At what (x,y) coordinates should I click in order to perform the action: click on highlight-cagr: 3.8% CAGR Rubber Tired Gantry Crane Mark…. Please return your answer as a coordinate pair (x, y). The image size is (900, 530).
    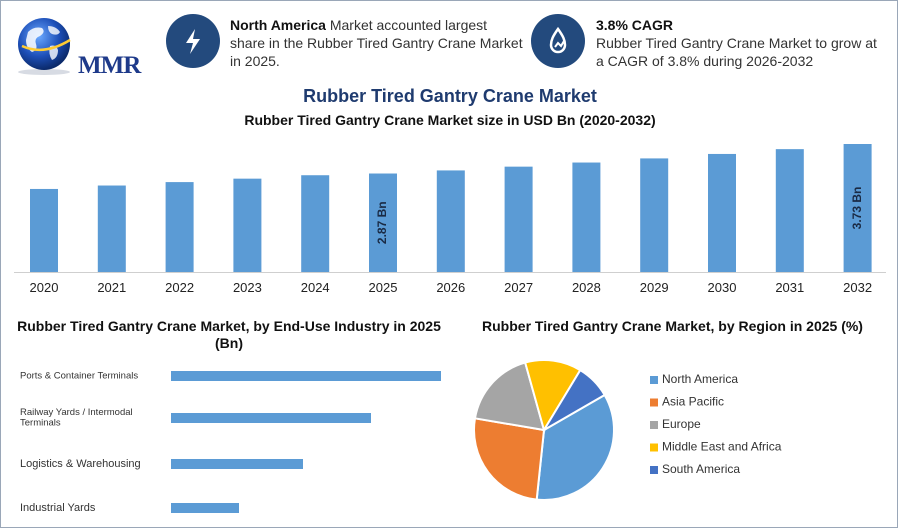
    Looking at the image, I should click on (741, 43).